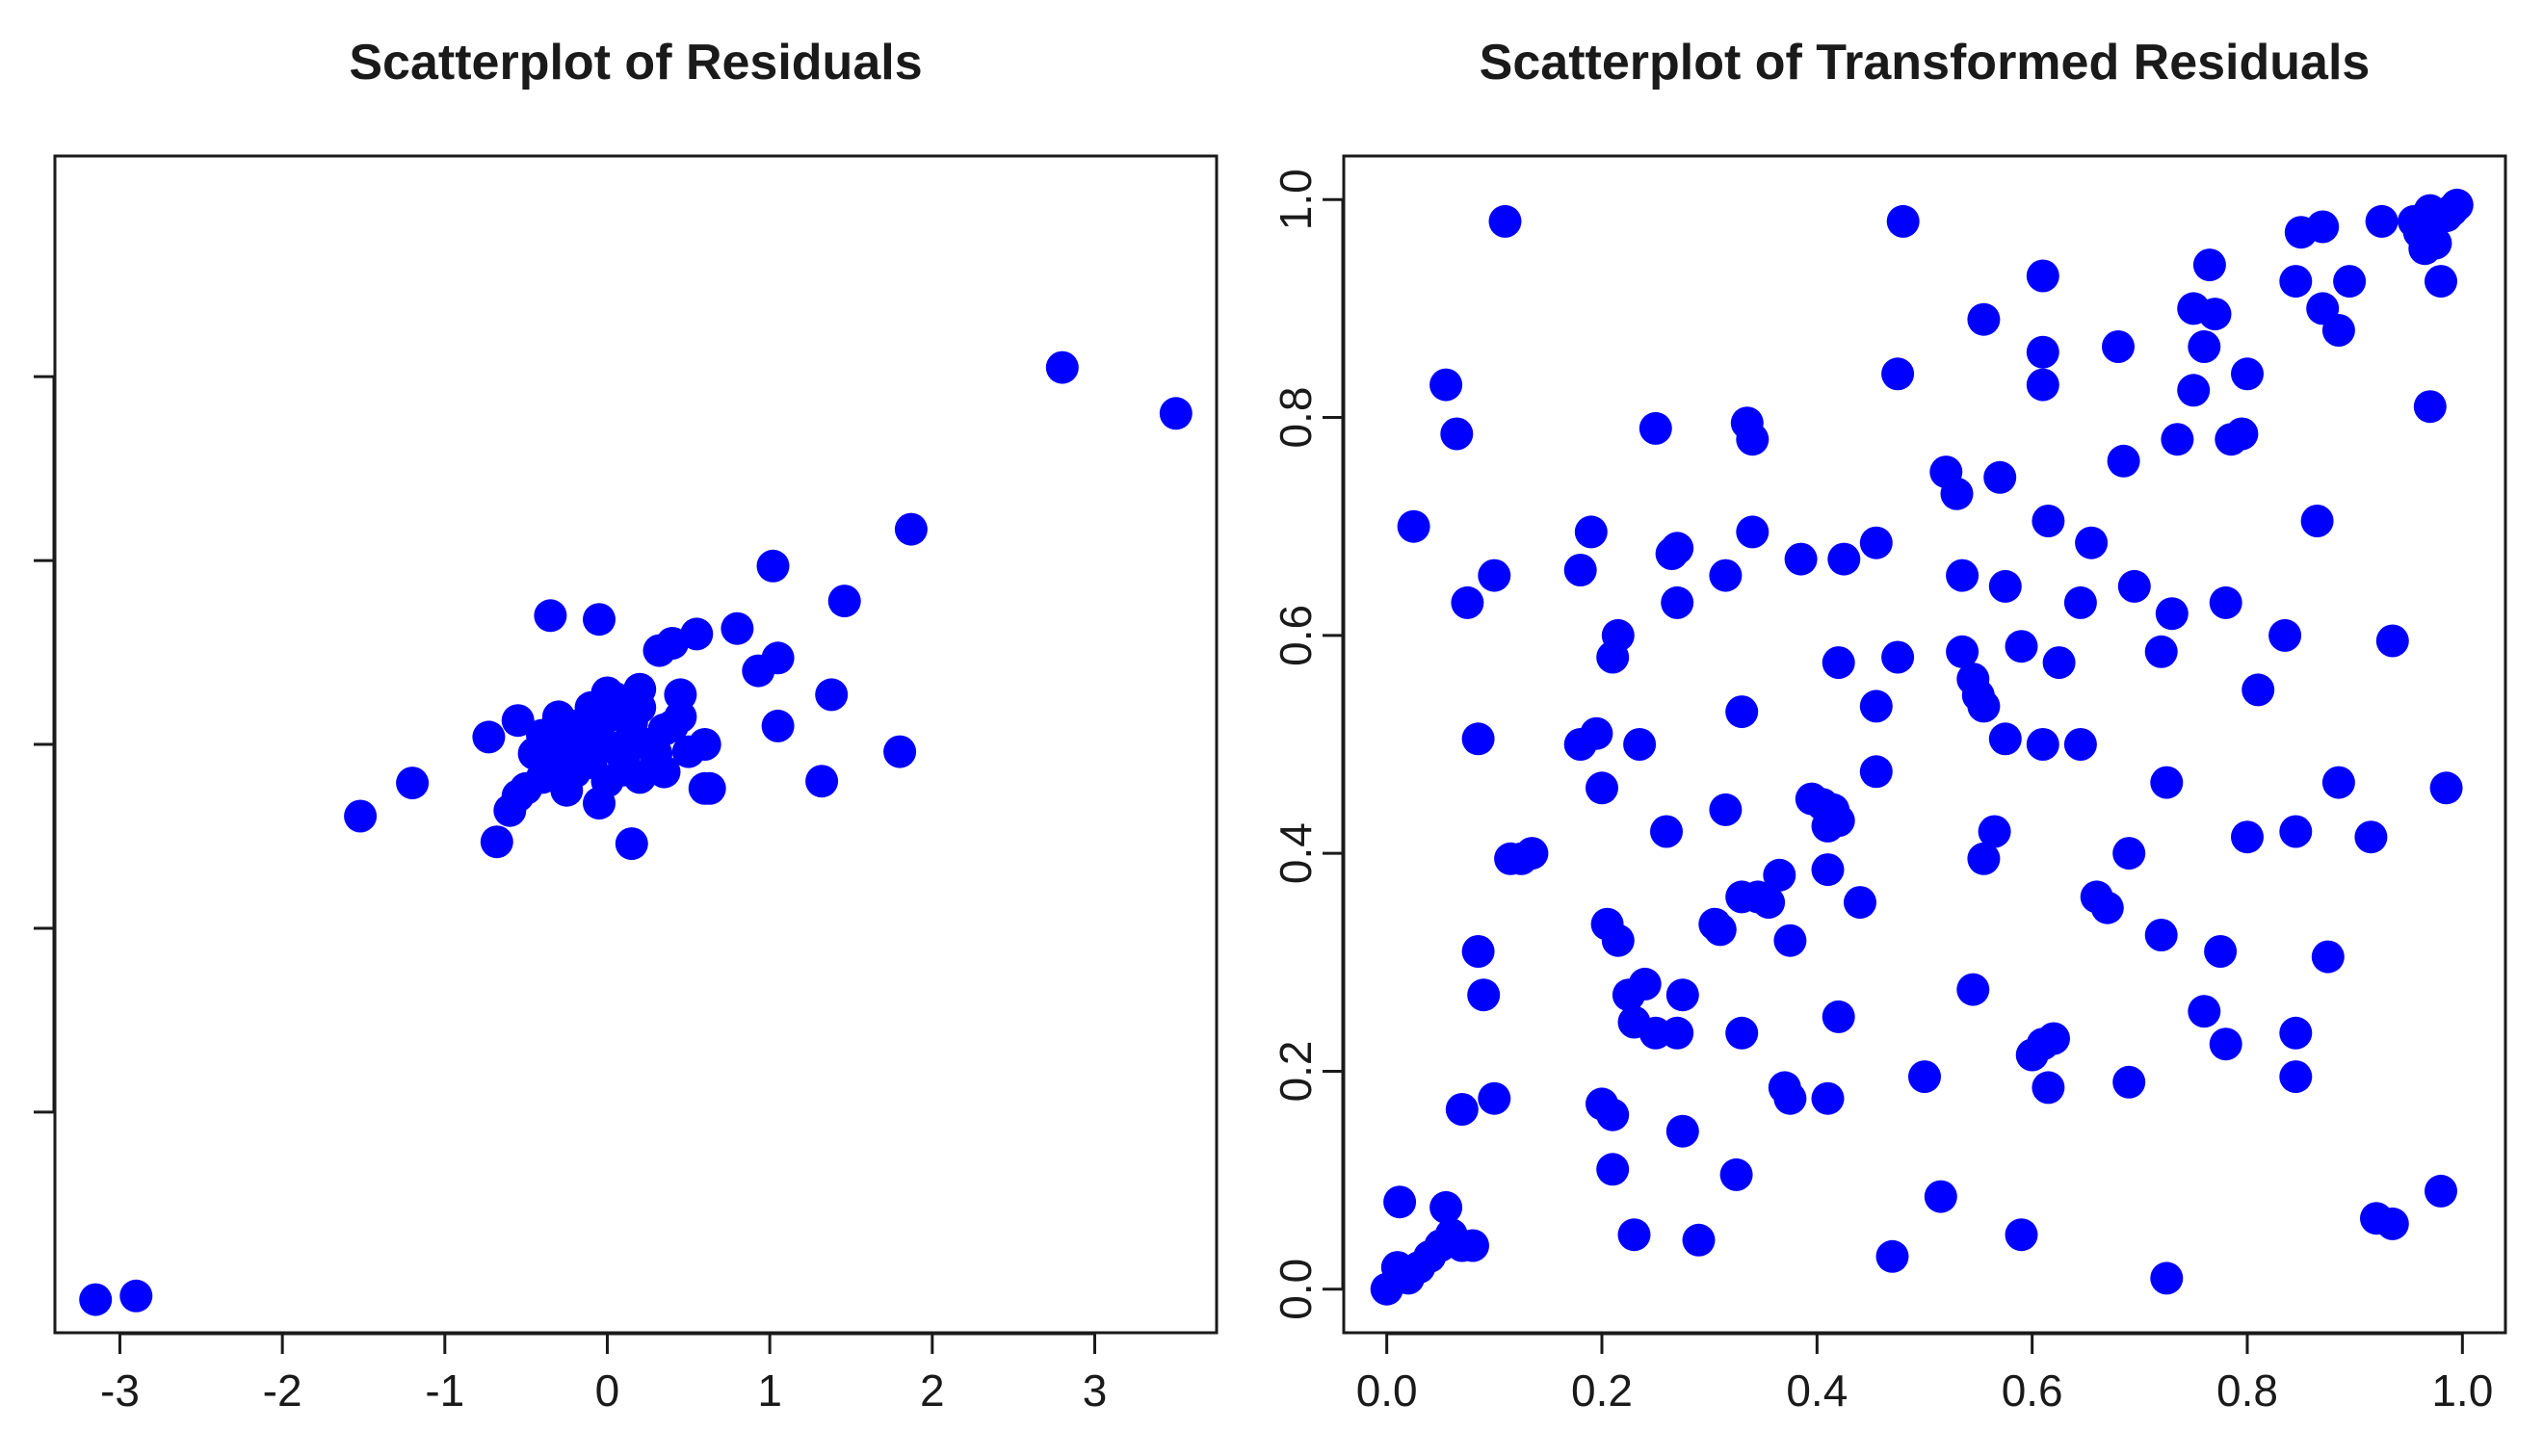  I want to click on y-axis: 0.0 0.2 0.4 0.6 0.8 1.0, so click(1308, 744).